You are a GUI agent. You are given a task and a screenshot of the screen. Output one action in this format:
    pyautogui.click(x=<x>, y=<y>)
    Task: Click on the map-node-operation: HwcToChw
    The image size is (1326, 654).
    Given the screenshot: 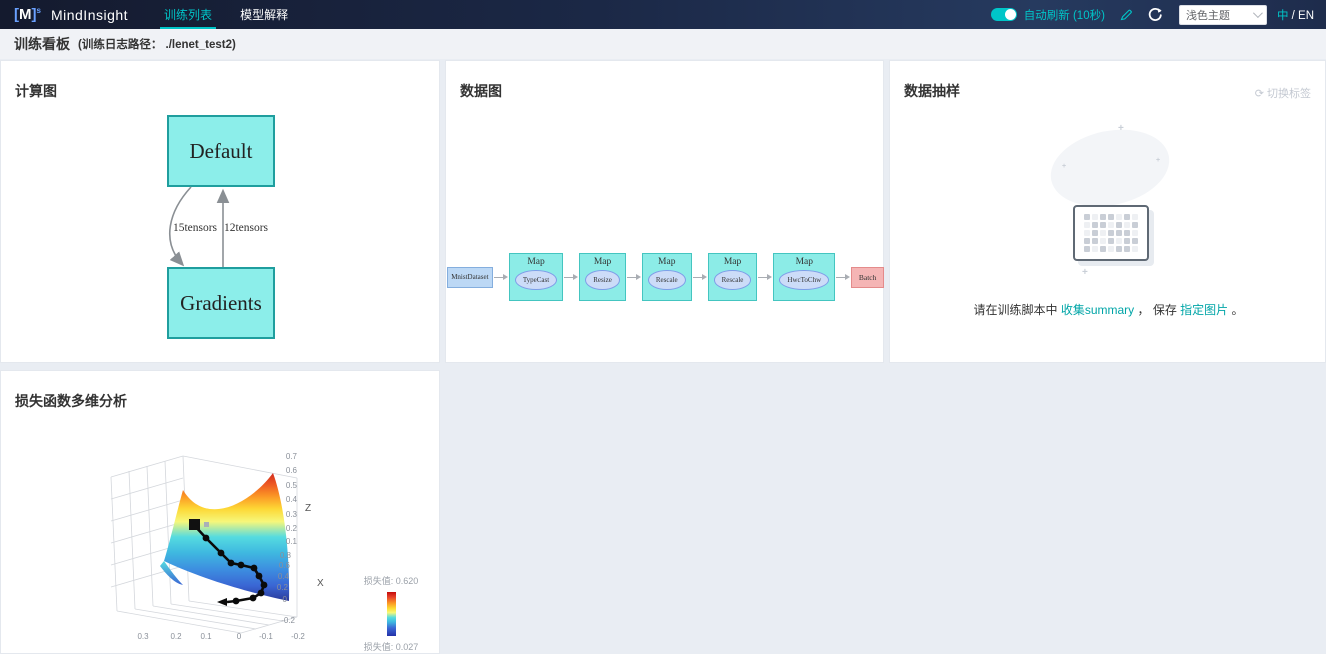 What is the action you would take?
    pyautogui.click(x=804, y=280)
    